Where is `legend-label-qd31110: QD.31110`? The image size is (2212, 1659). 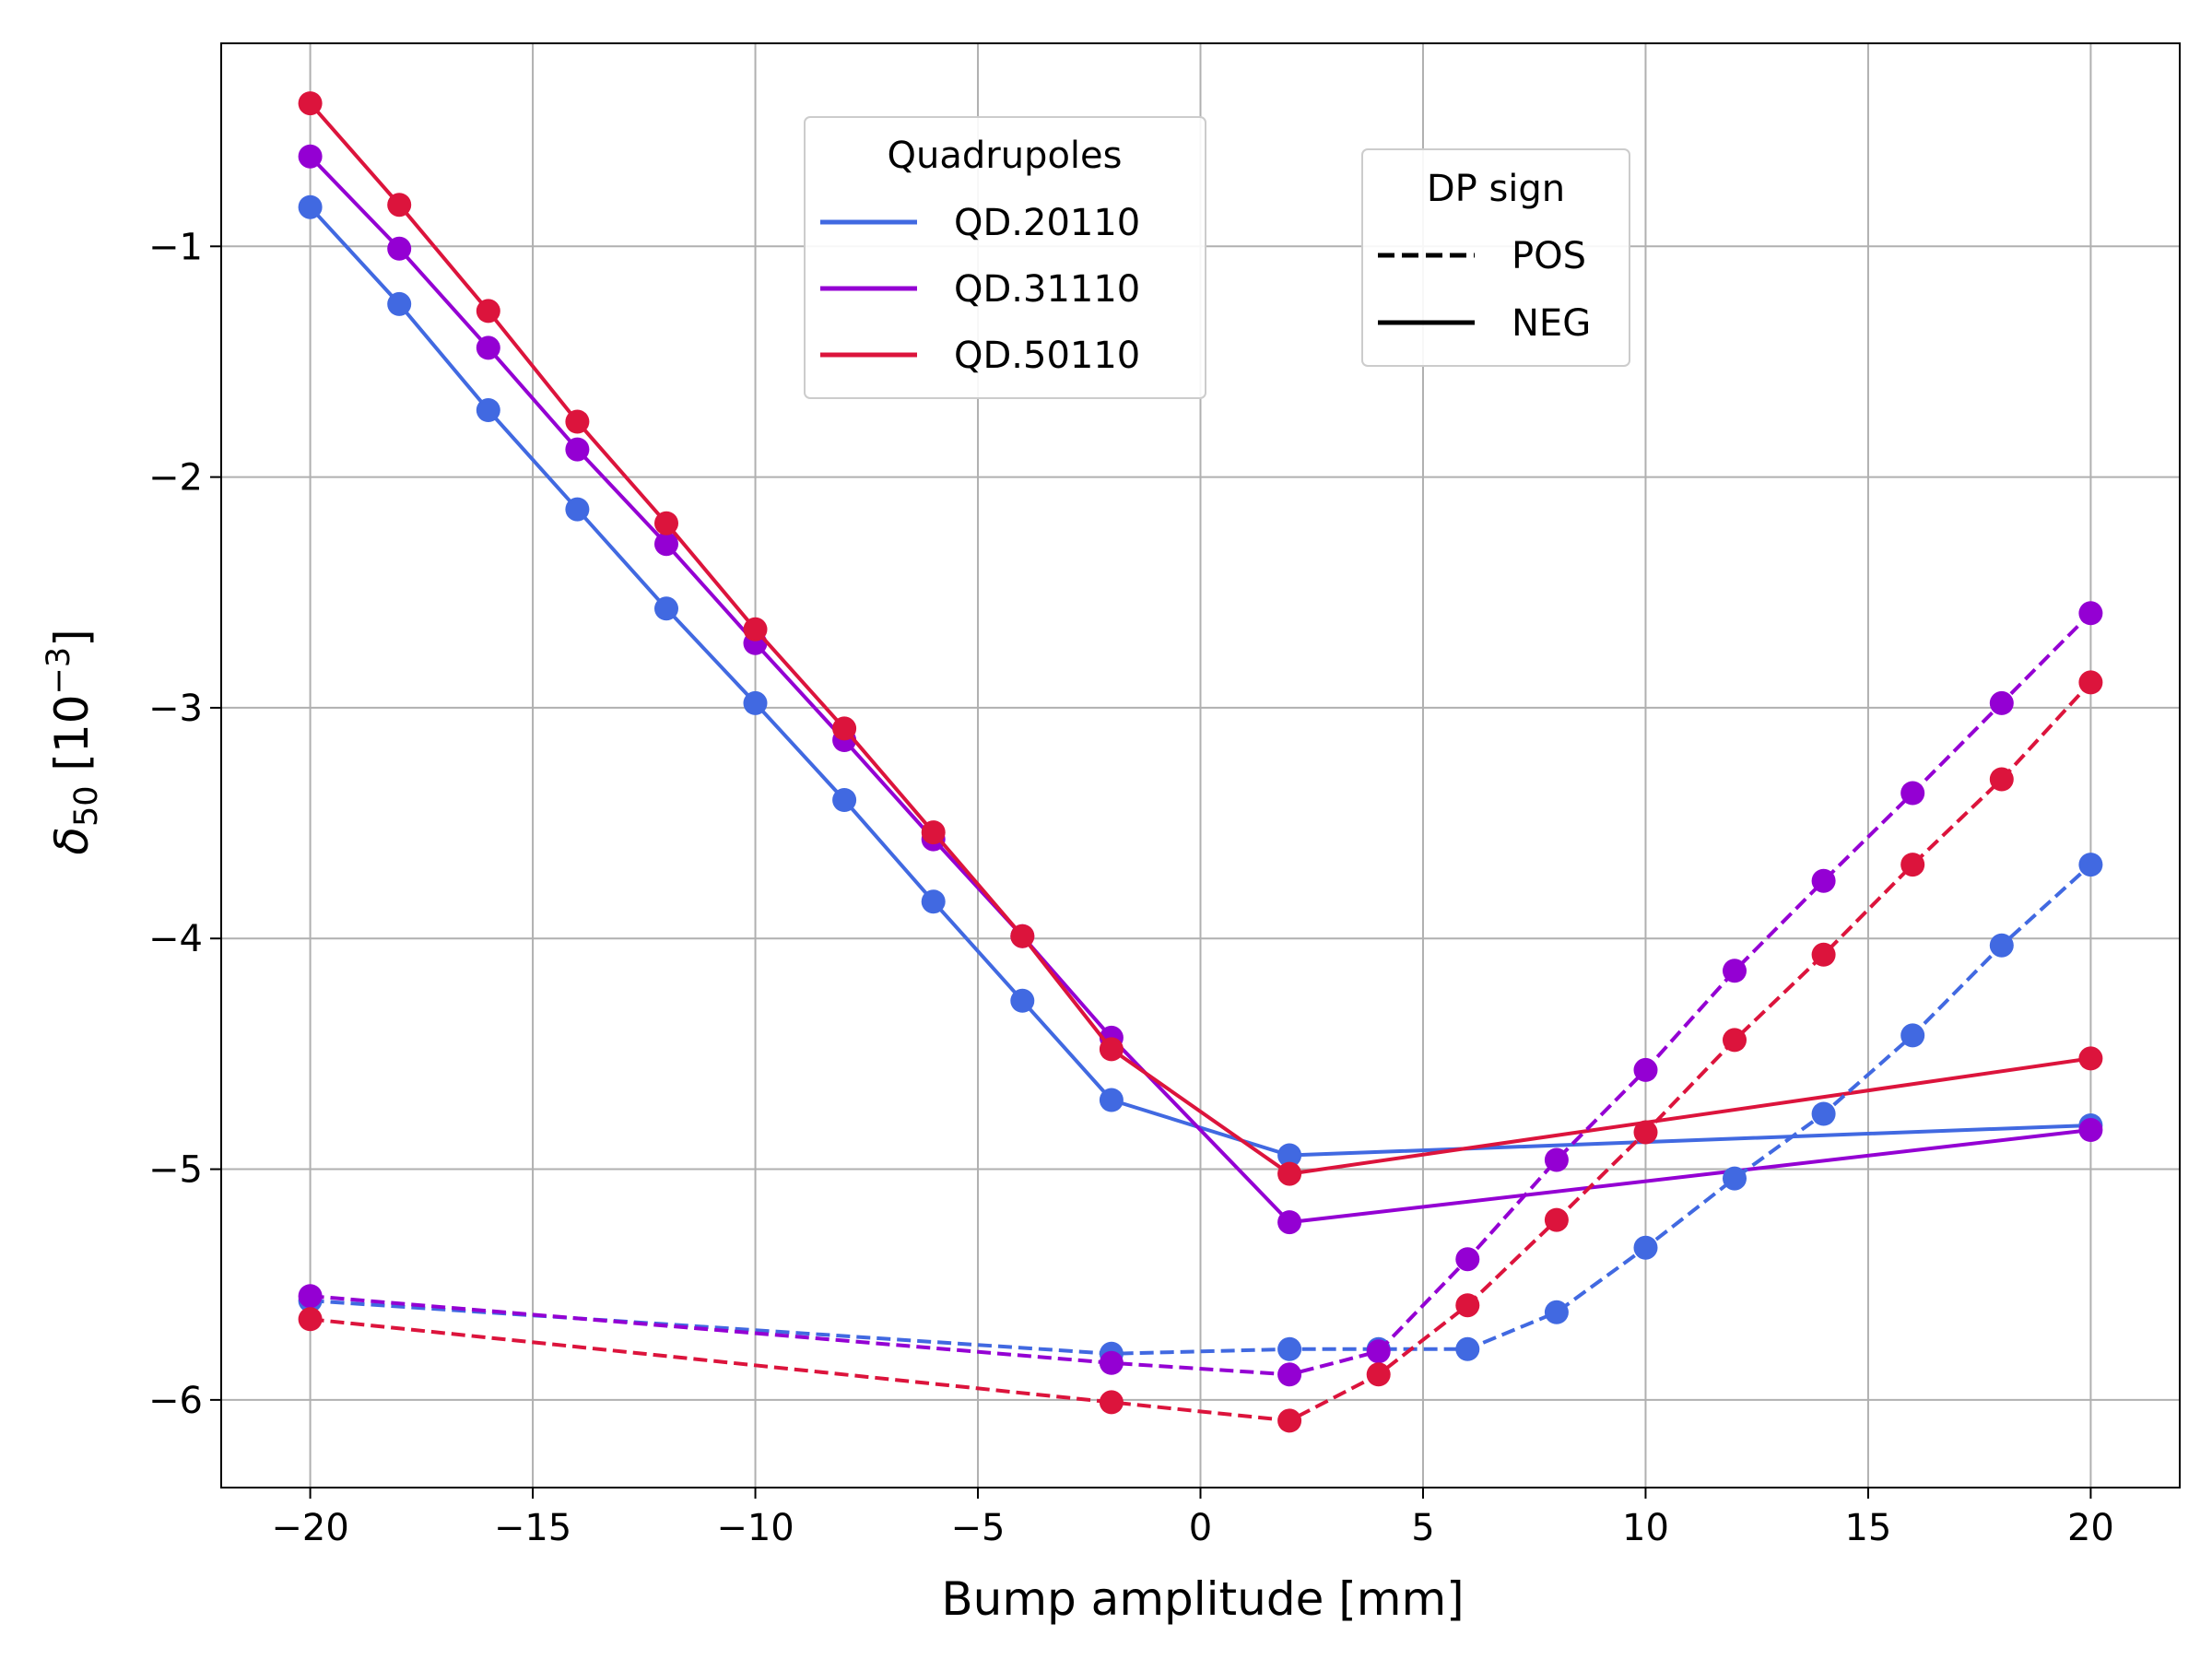 legend-label-qd31110: QD.31110 is located at coordinates (1047, 289).